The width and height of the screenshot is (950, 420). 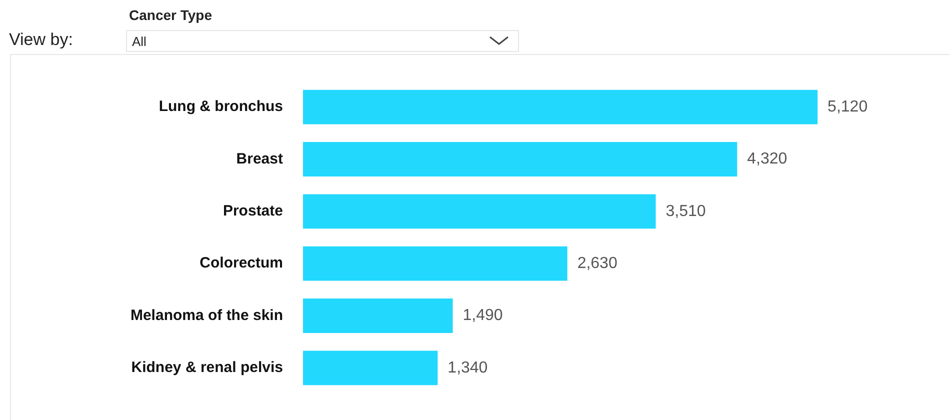 I want to click on data-label: 1,490, so click(x=482, y=315).